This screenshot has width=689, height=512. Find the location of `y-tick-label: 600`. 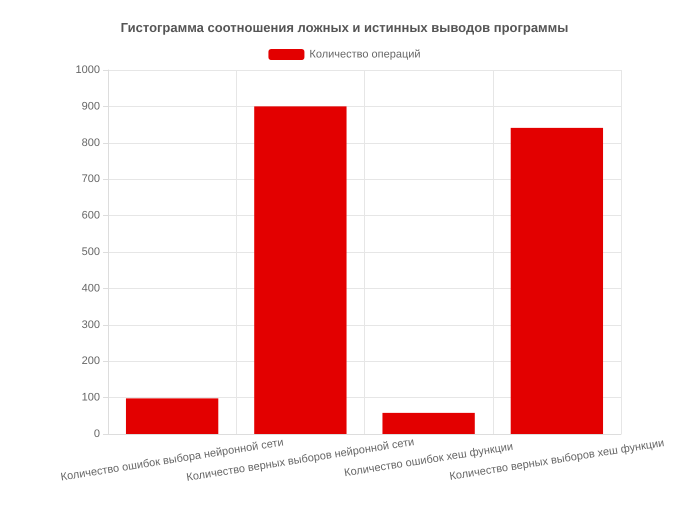

y-tick-label: 600 is located at coordinates (91, 216).